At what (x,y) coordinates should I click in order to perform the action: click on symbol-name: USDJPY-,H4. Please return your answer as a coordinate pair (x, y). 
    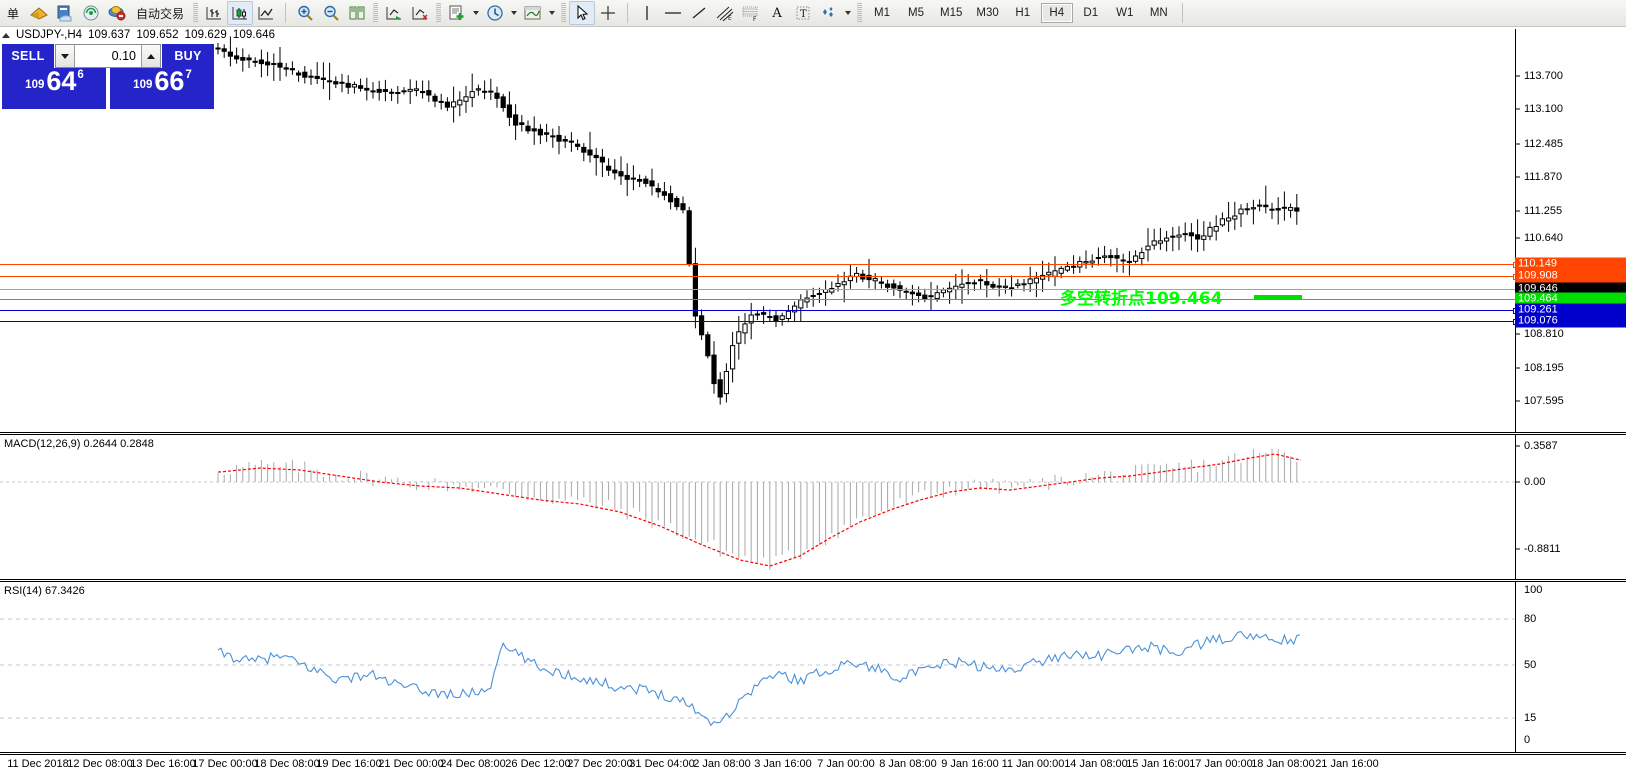
    Looking at the image, I should click on (49, 35).